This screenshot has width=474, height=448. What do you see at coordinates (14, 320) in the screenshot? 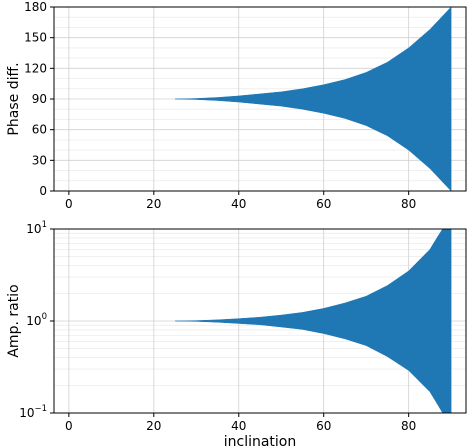
I see `y-axis-label: Amp. ratio` at bounding box center [14, 320].